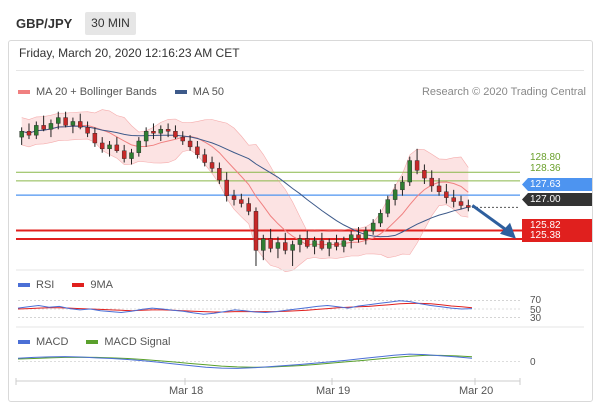 The height and width of the screenshot is (409, 600). Describe the element at coordinates (508, 230) in the screenshot. I see `forecast-arrow-head` at that location.